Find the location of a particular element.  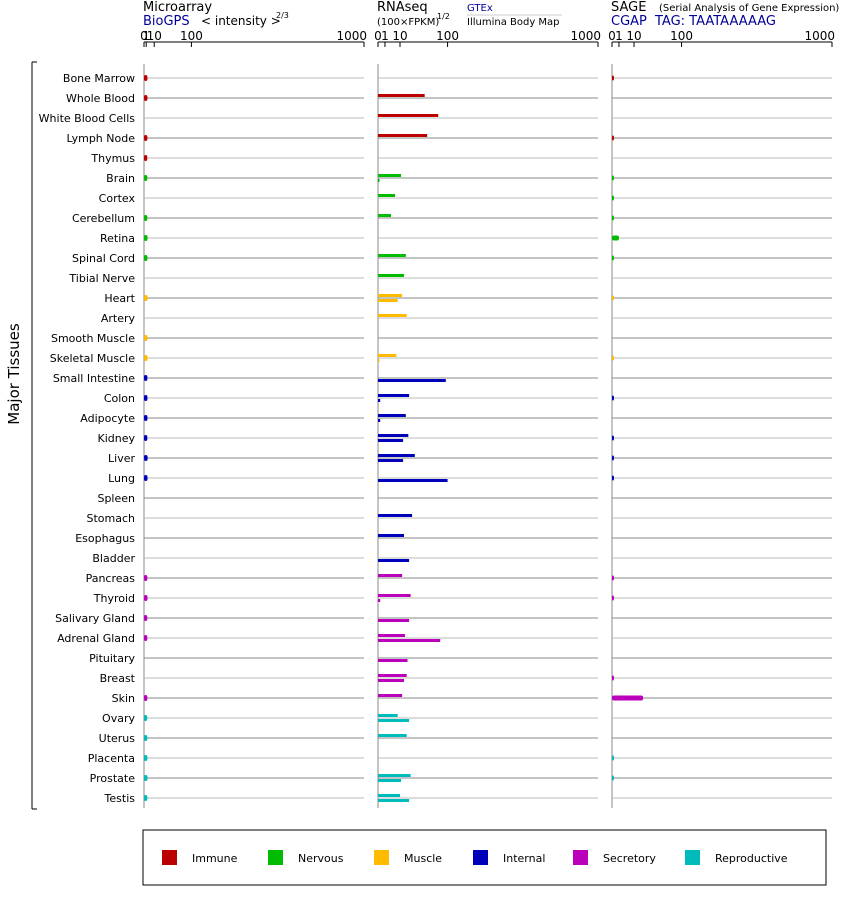

legend-item-immune: Immune is located at coordinates (200, 857).